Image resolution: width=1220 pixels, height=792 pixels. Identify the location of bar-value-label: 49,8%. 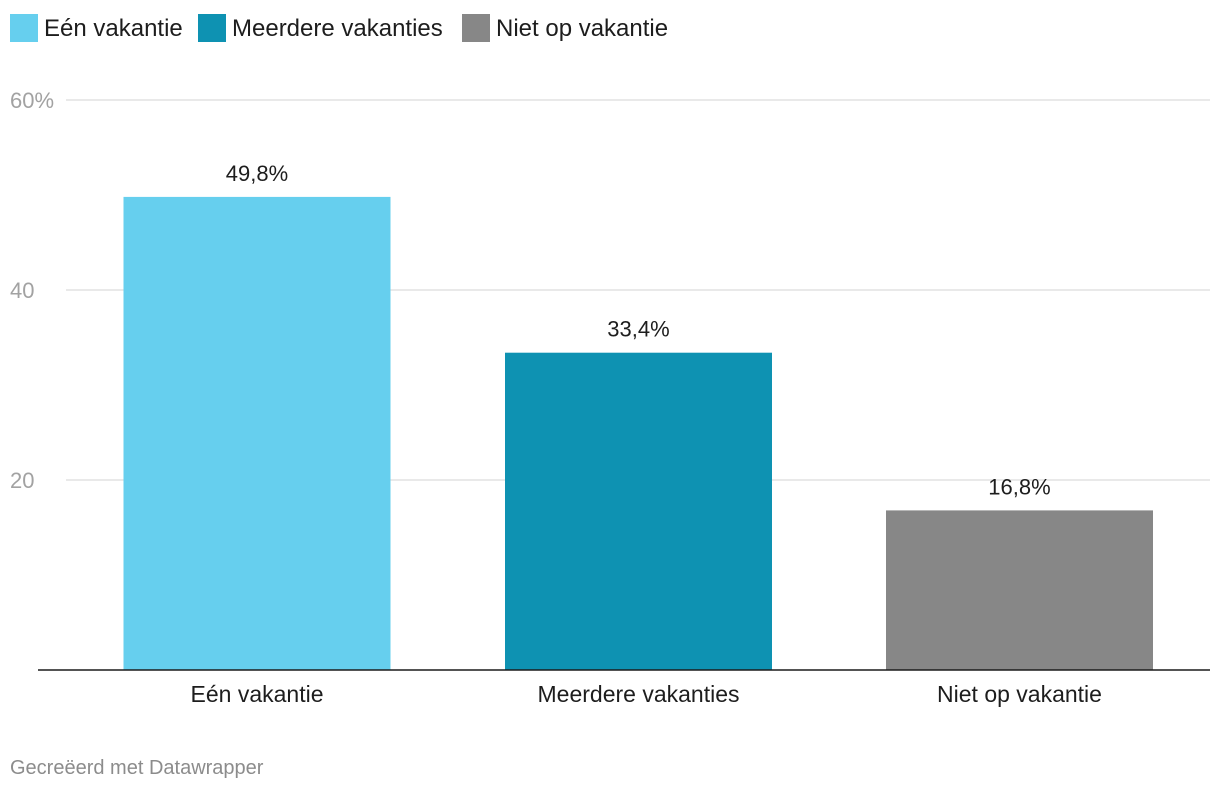
(257, 173).